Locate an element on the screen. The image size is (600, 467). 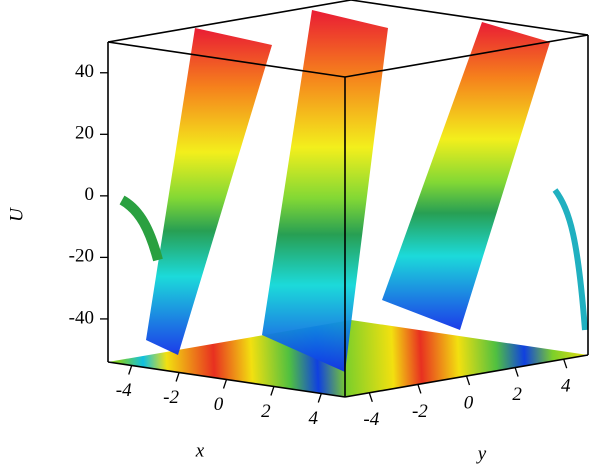
x-tick-label: 2 is located at coordinates (266, 411).